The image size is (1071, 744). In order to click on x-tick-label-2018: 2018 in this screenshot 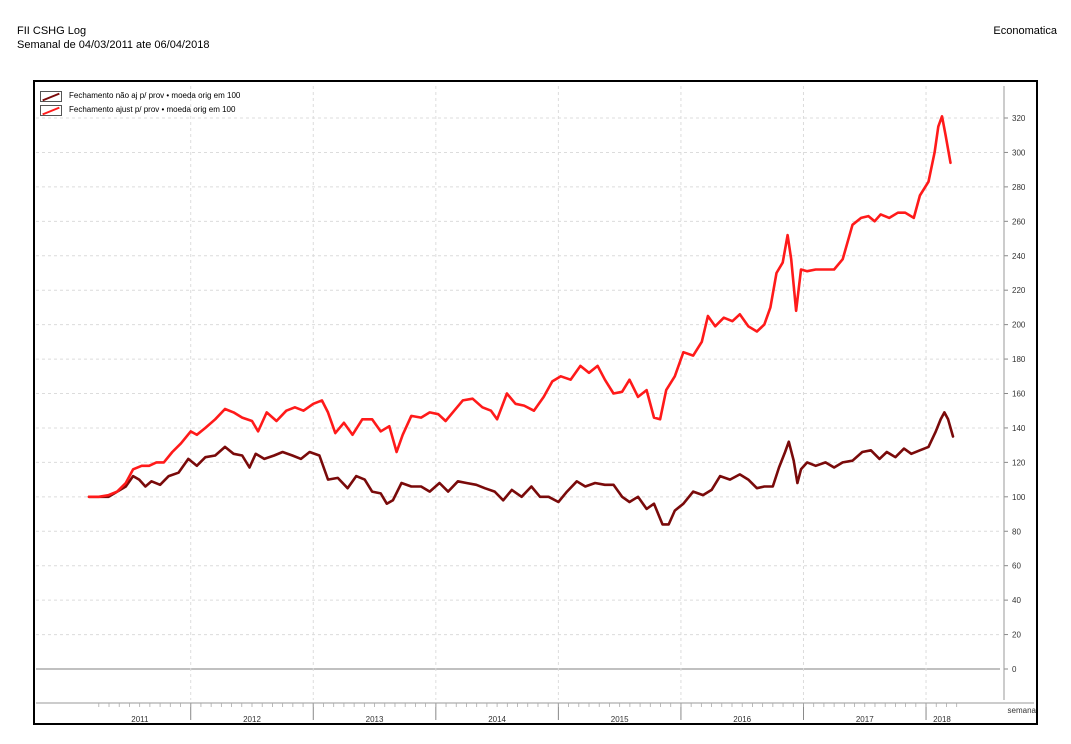, I will do `click(942, 719)`.